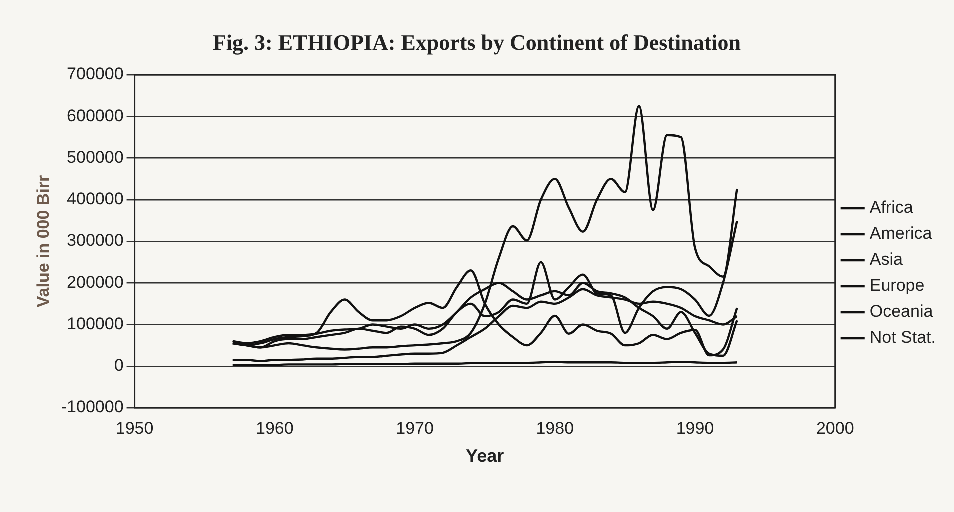 The image size is (954, 512). Describe the element at coordinates (901, 234) in the screenshot. I see `legend-label: America` at that location.